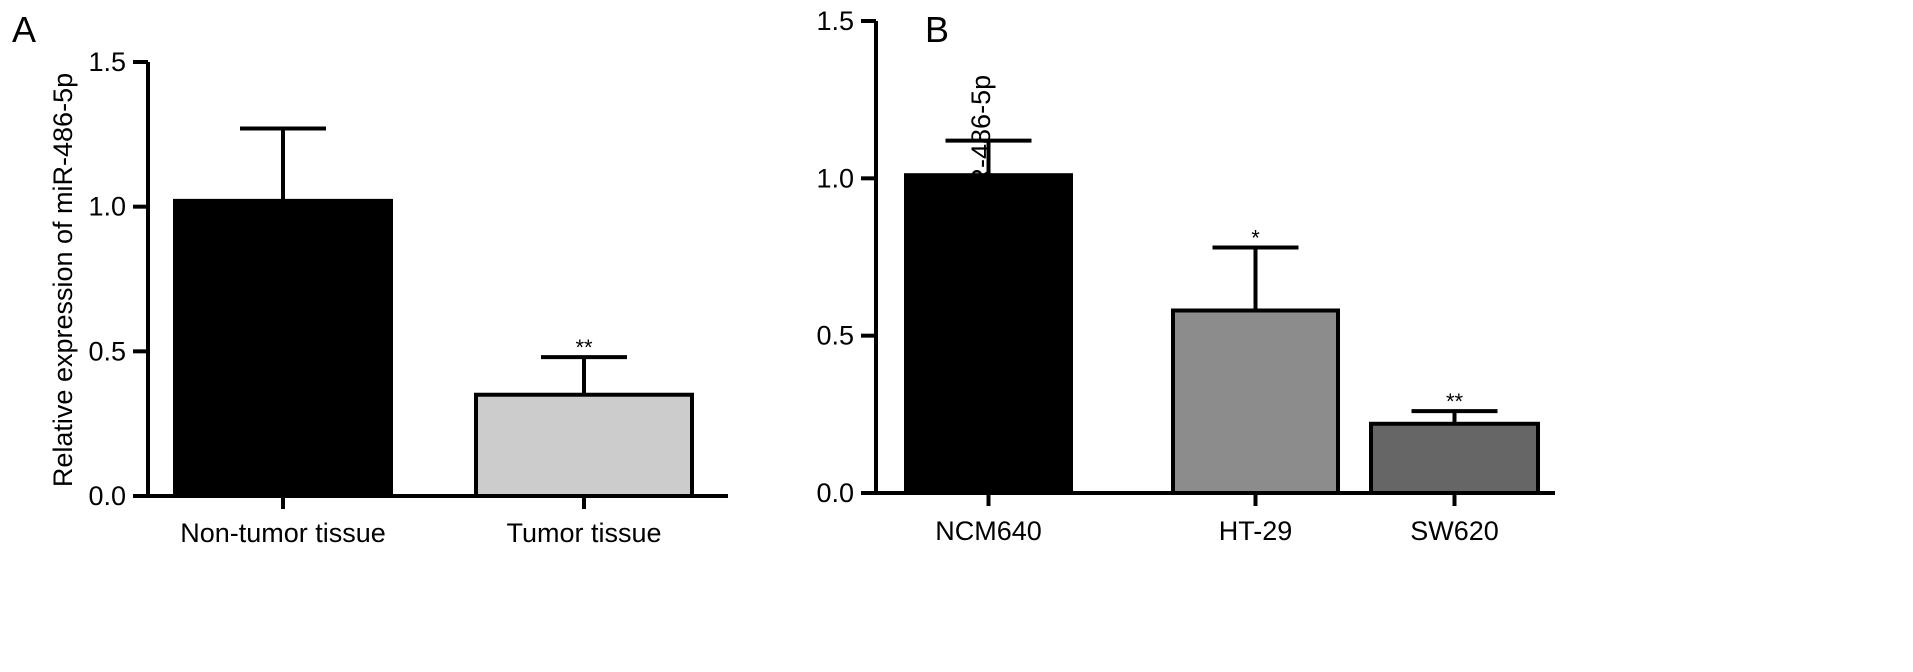 This screenshot has height=672, width=1913. I want to click on panel-label-b: B, so click(937, 29).